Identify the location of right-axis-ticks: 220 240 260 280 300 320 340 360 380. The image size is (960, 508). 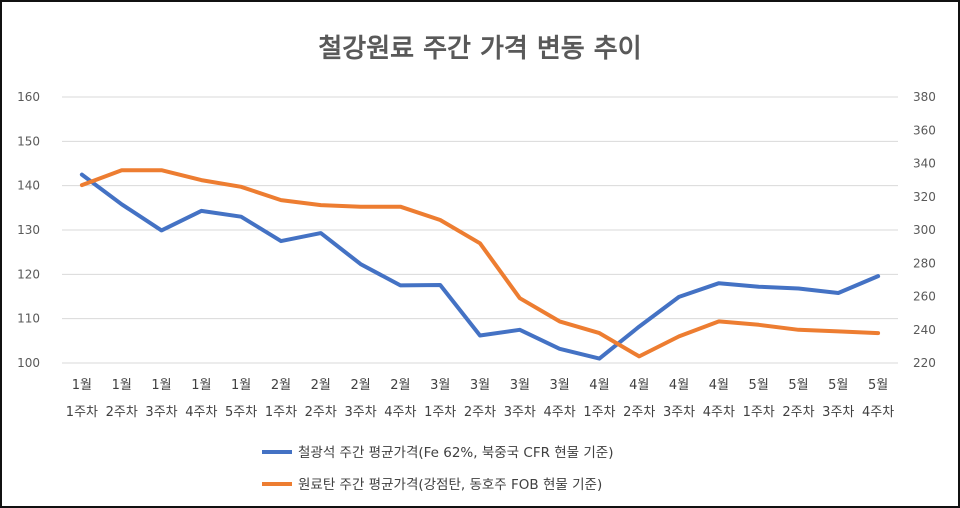
(924, 230).